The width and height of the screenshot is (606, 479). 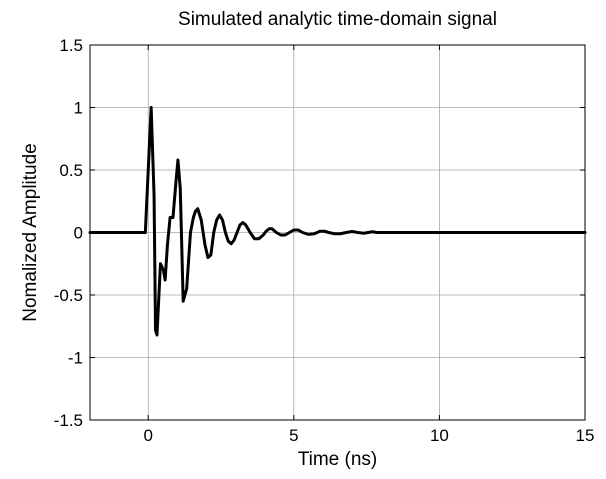 What do you see at coordinates (337, 19) in the screenshot?
I see `chart-title: Simulated analytic time-domain signal` at bounding box center [337, 19].